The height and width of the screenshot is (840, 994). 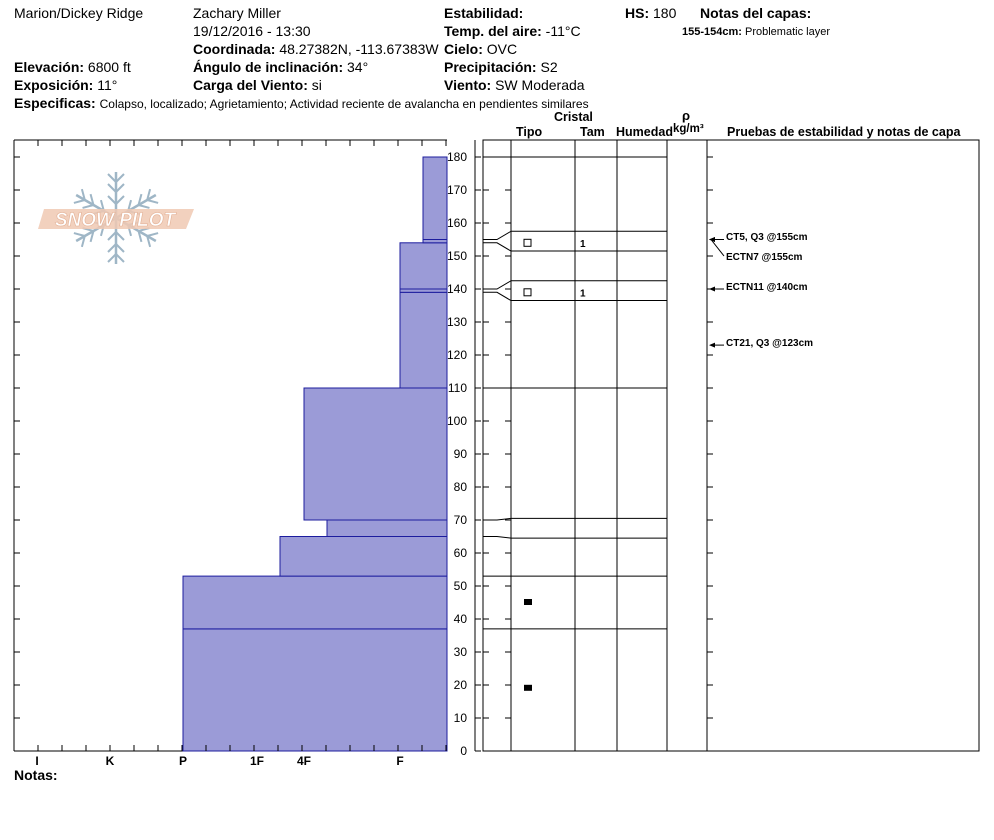 I want to click on elevation-label: Elevación:, so click(x=49, y=67).